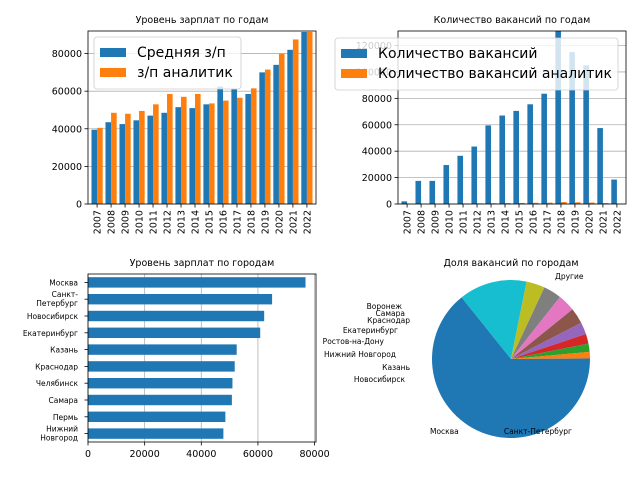 The width and height of the screenshot is (640, 480). I want to click on legend-vacancies-box, so click(476, 64).